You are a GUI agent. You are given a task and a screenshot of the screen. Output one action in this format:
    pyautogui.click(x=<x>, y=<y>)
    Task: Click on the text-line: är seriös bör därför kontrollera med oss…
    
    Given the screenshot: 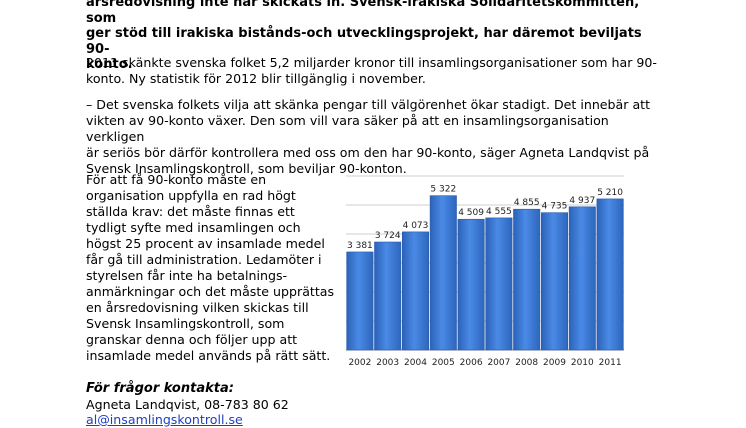 What is the action you would take?
    pyautogui.click(x=368, y=152)
    